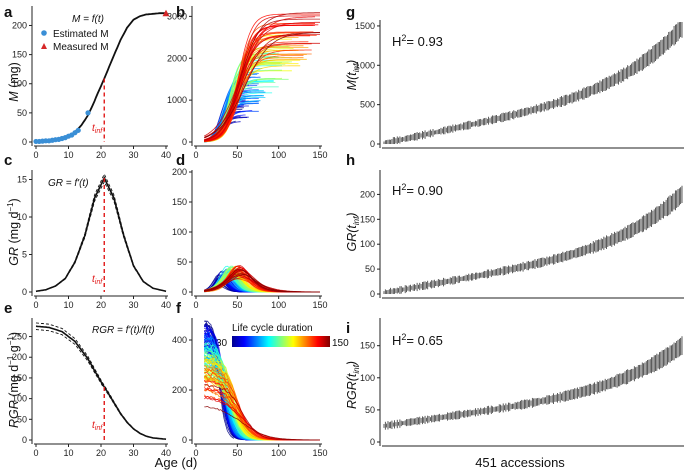  Describe the element at coordinates (348, 328) in the screenshot. I see `panel-label-i: i` at that location.